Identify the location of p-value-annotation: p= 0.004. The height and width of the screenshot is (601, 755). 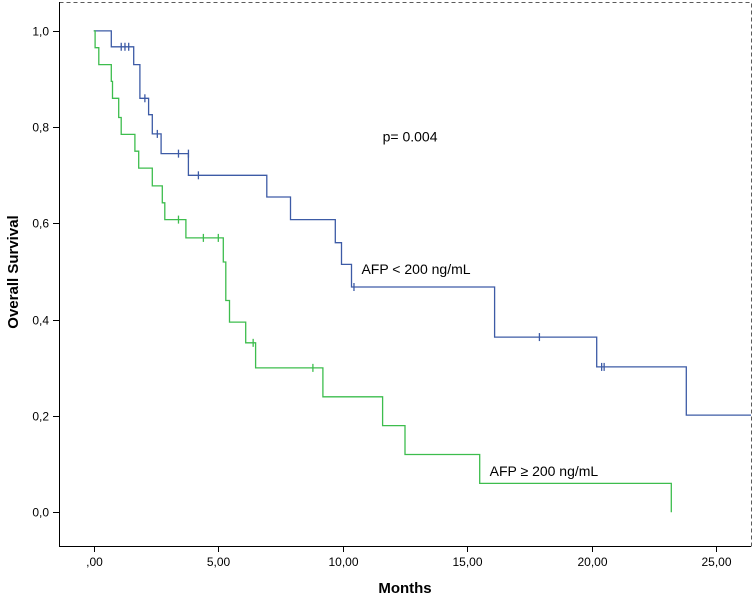
(410, 137).